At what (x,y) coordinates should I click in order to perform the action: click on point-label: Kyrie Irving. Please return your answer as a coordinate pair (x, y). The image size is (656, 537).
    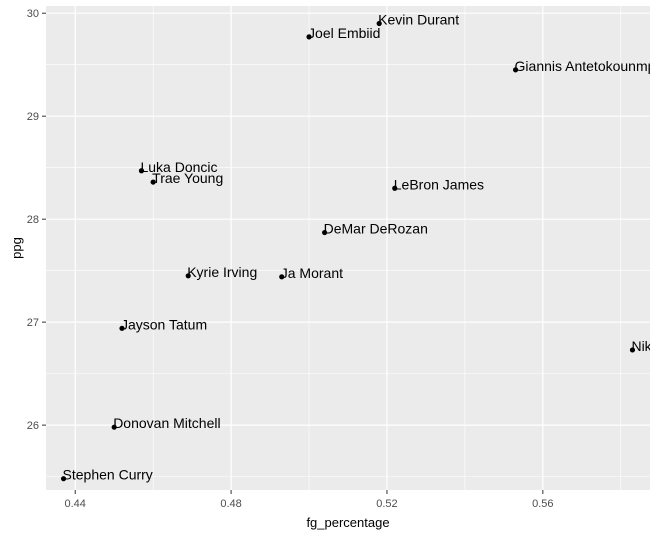
    Looking at the image, I should click on (222, 272).